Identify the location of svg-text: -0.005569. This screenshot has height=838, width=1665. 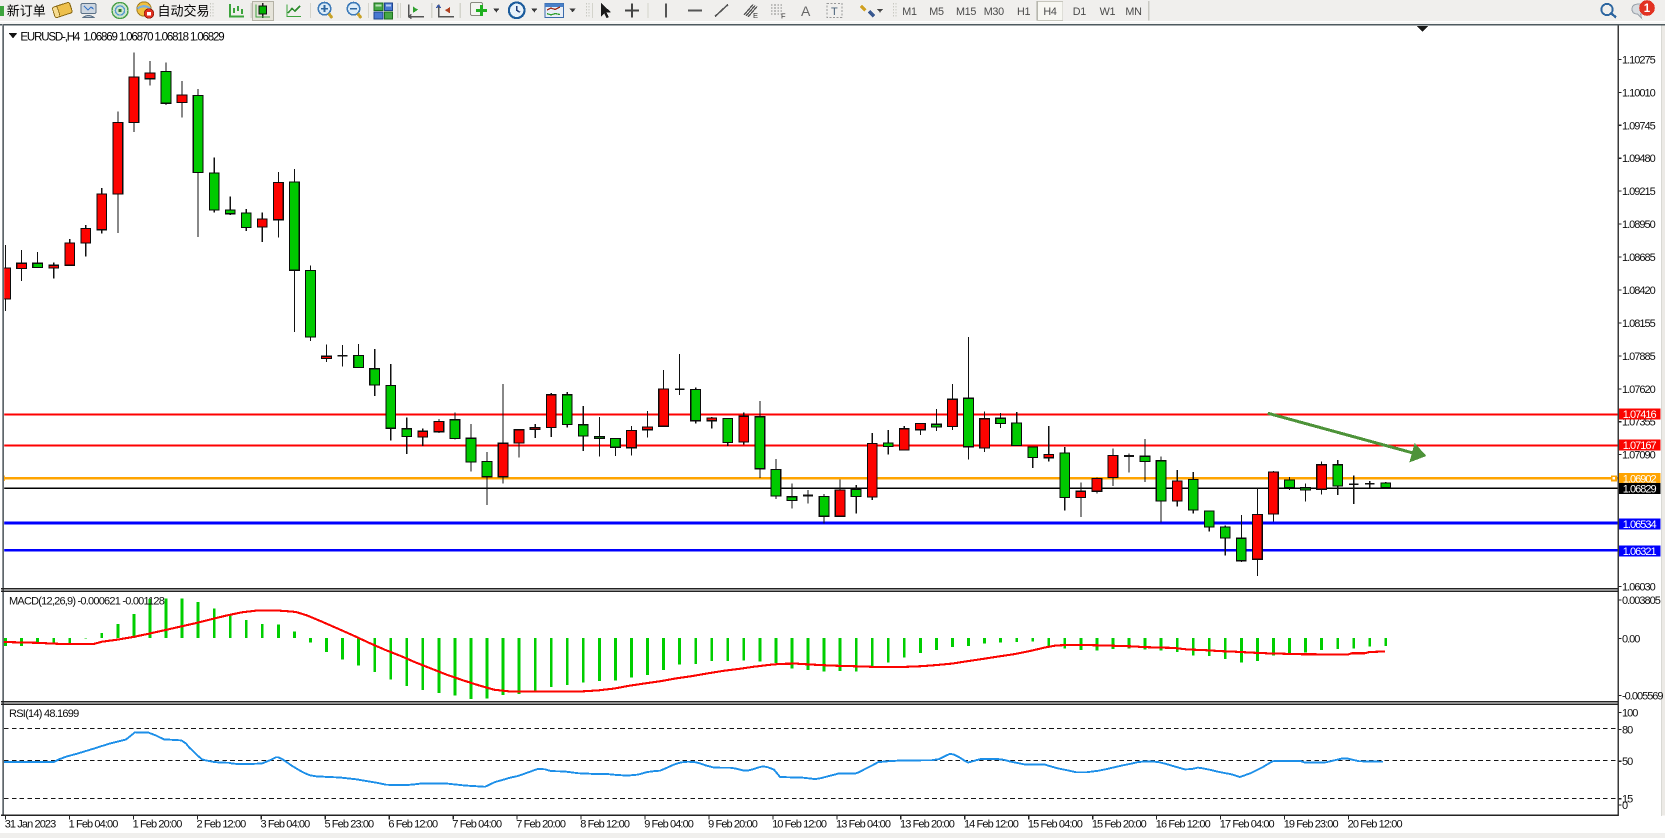
(1642, 696).